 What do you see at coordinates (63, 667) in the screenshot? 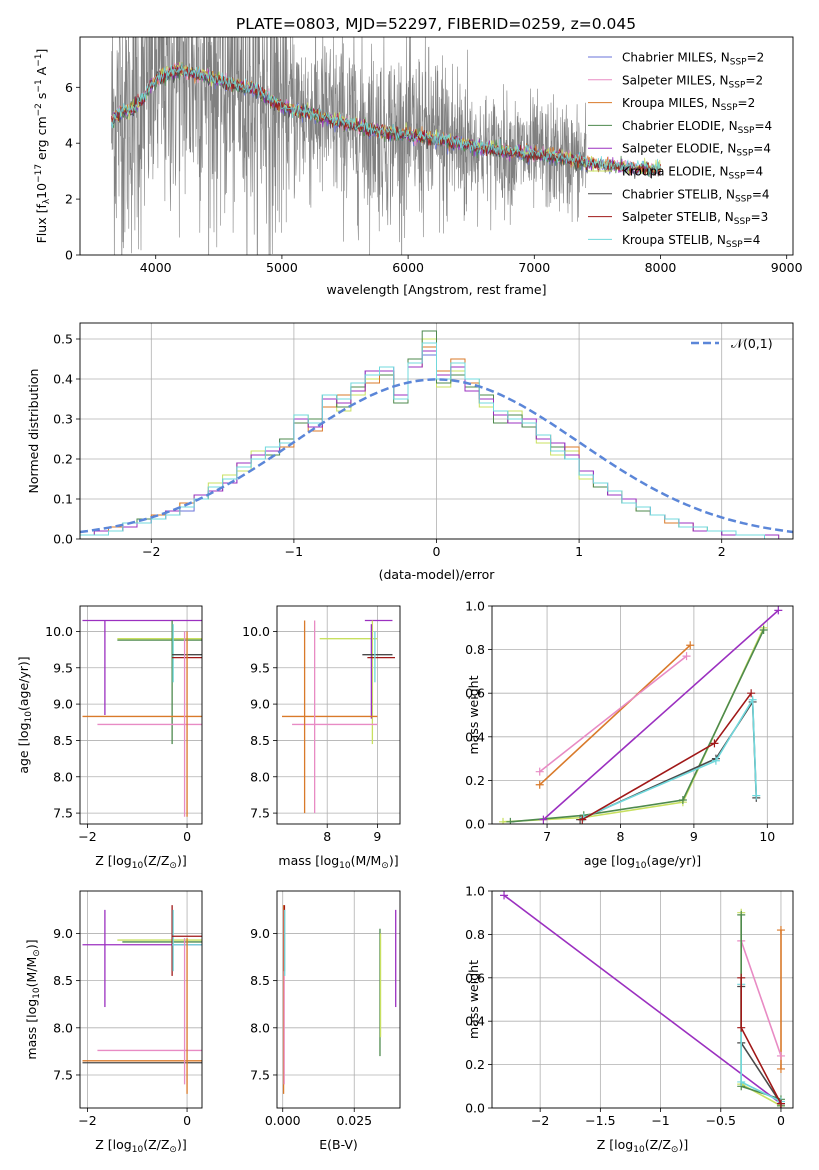
I see `y-tick-label: 9.5` at bounding box center [63, 667].